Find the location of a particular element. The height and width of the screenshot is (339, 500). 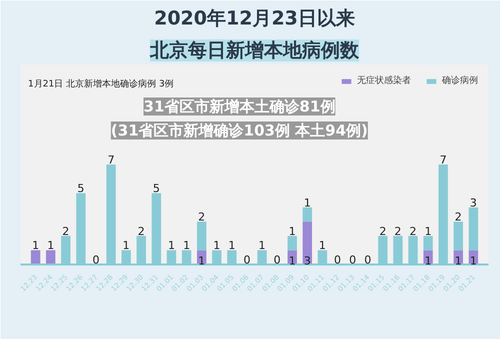

text: 1月21日 北京新增本地确诊病例 3例 is located at coordinates (101, 84).